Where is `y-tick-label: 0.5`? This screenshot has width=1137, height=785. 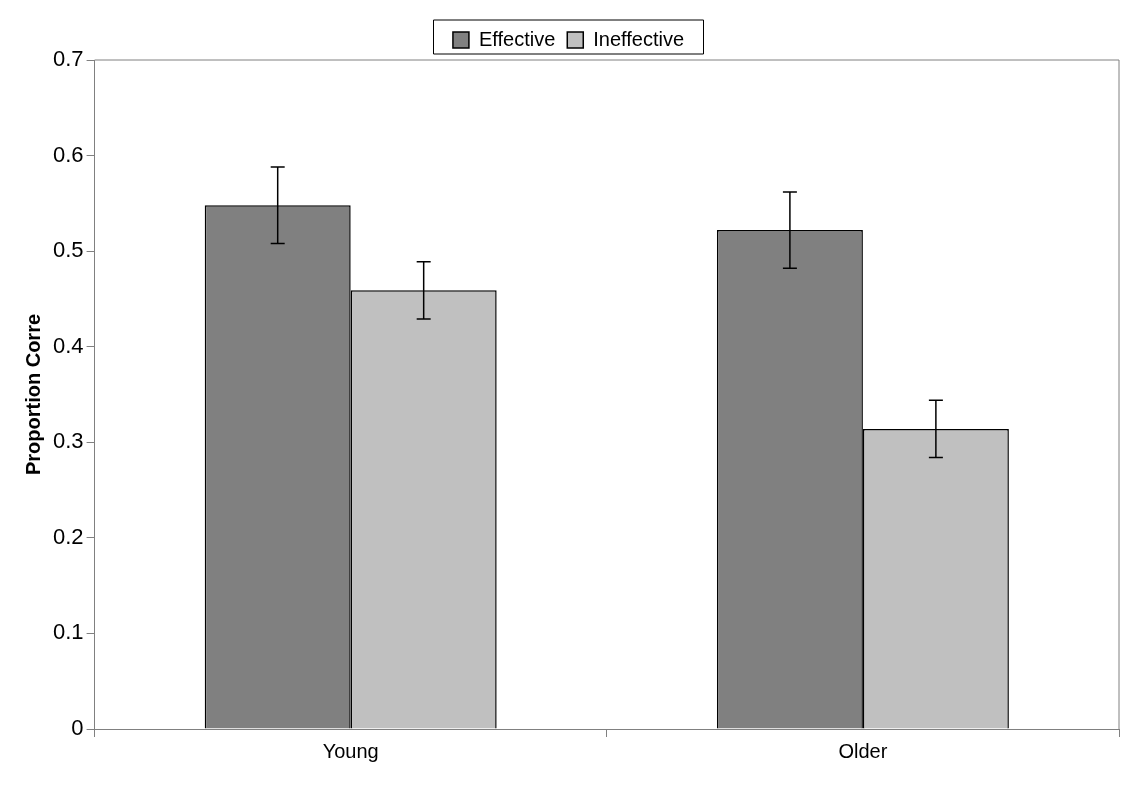
y-tick-label: 0.5 is located at coordinates (68, 250).